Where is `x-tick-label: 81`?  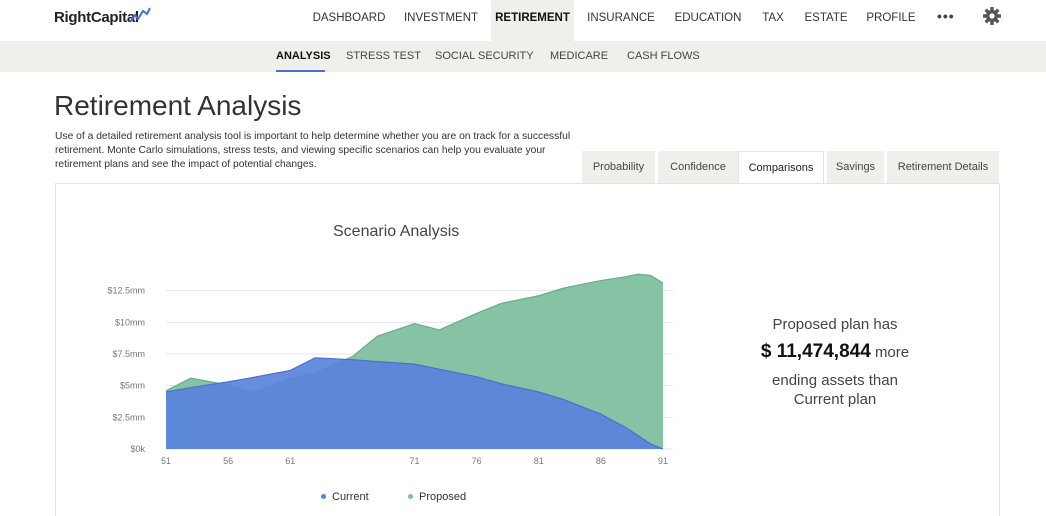
x-tick-label: 81 is located at coordinates (539, 461).